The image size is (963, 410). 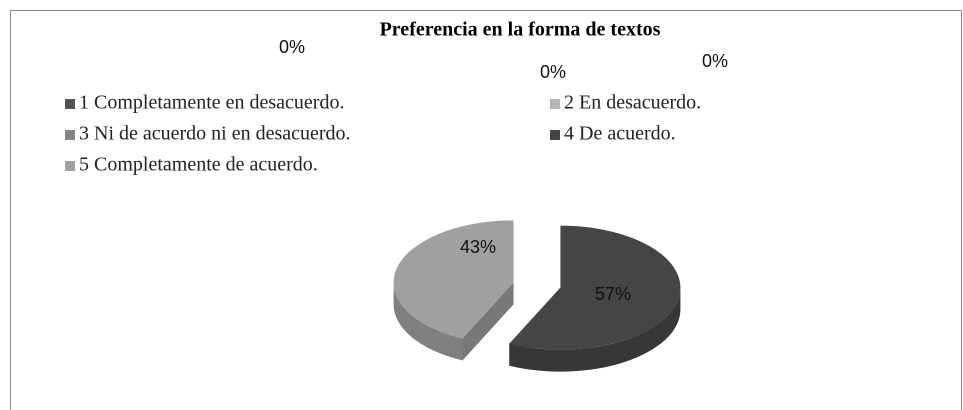 What do you see at coordinates (478, 247) in the screenshot?
I see `data-label: 43%` at bounding box center [478, 247].